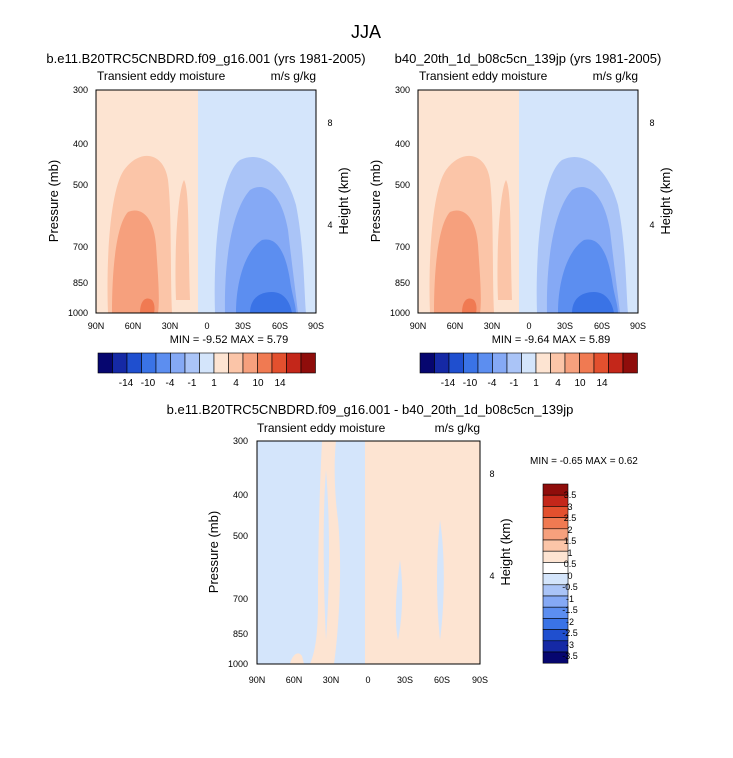 The width and height of the screenshot is (733, 758). Describe the element at coordinates (316, 326) in the screenshot. I see `panel-1-xtick-6: 90S` at that location.